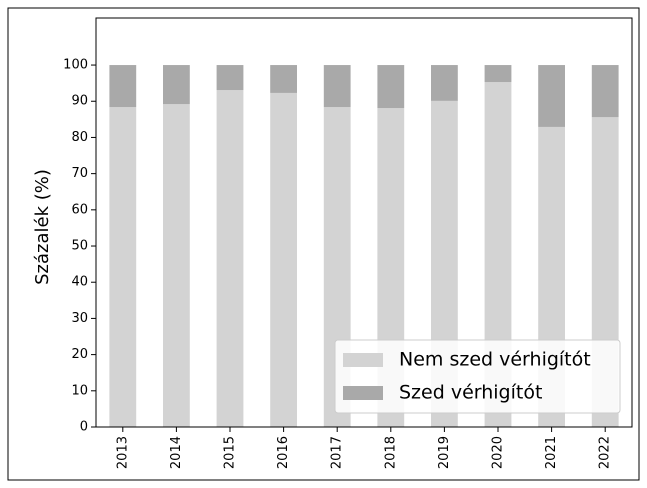 The height and width of the screenshot is (488, 647). What do you see at coordinates (79, 137) in the screenshot?
I see `y-tick-label: 80` at bounding box center [79, 137].